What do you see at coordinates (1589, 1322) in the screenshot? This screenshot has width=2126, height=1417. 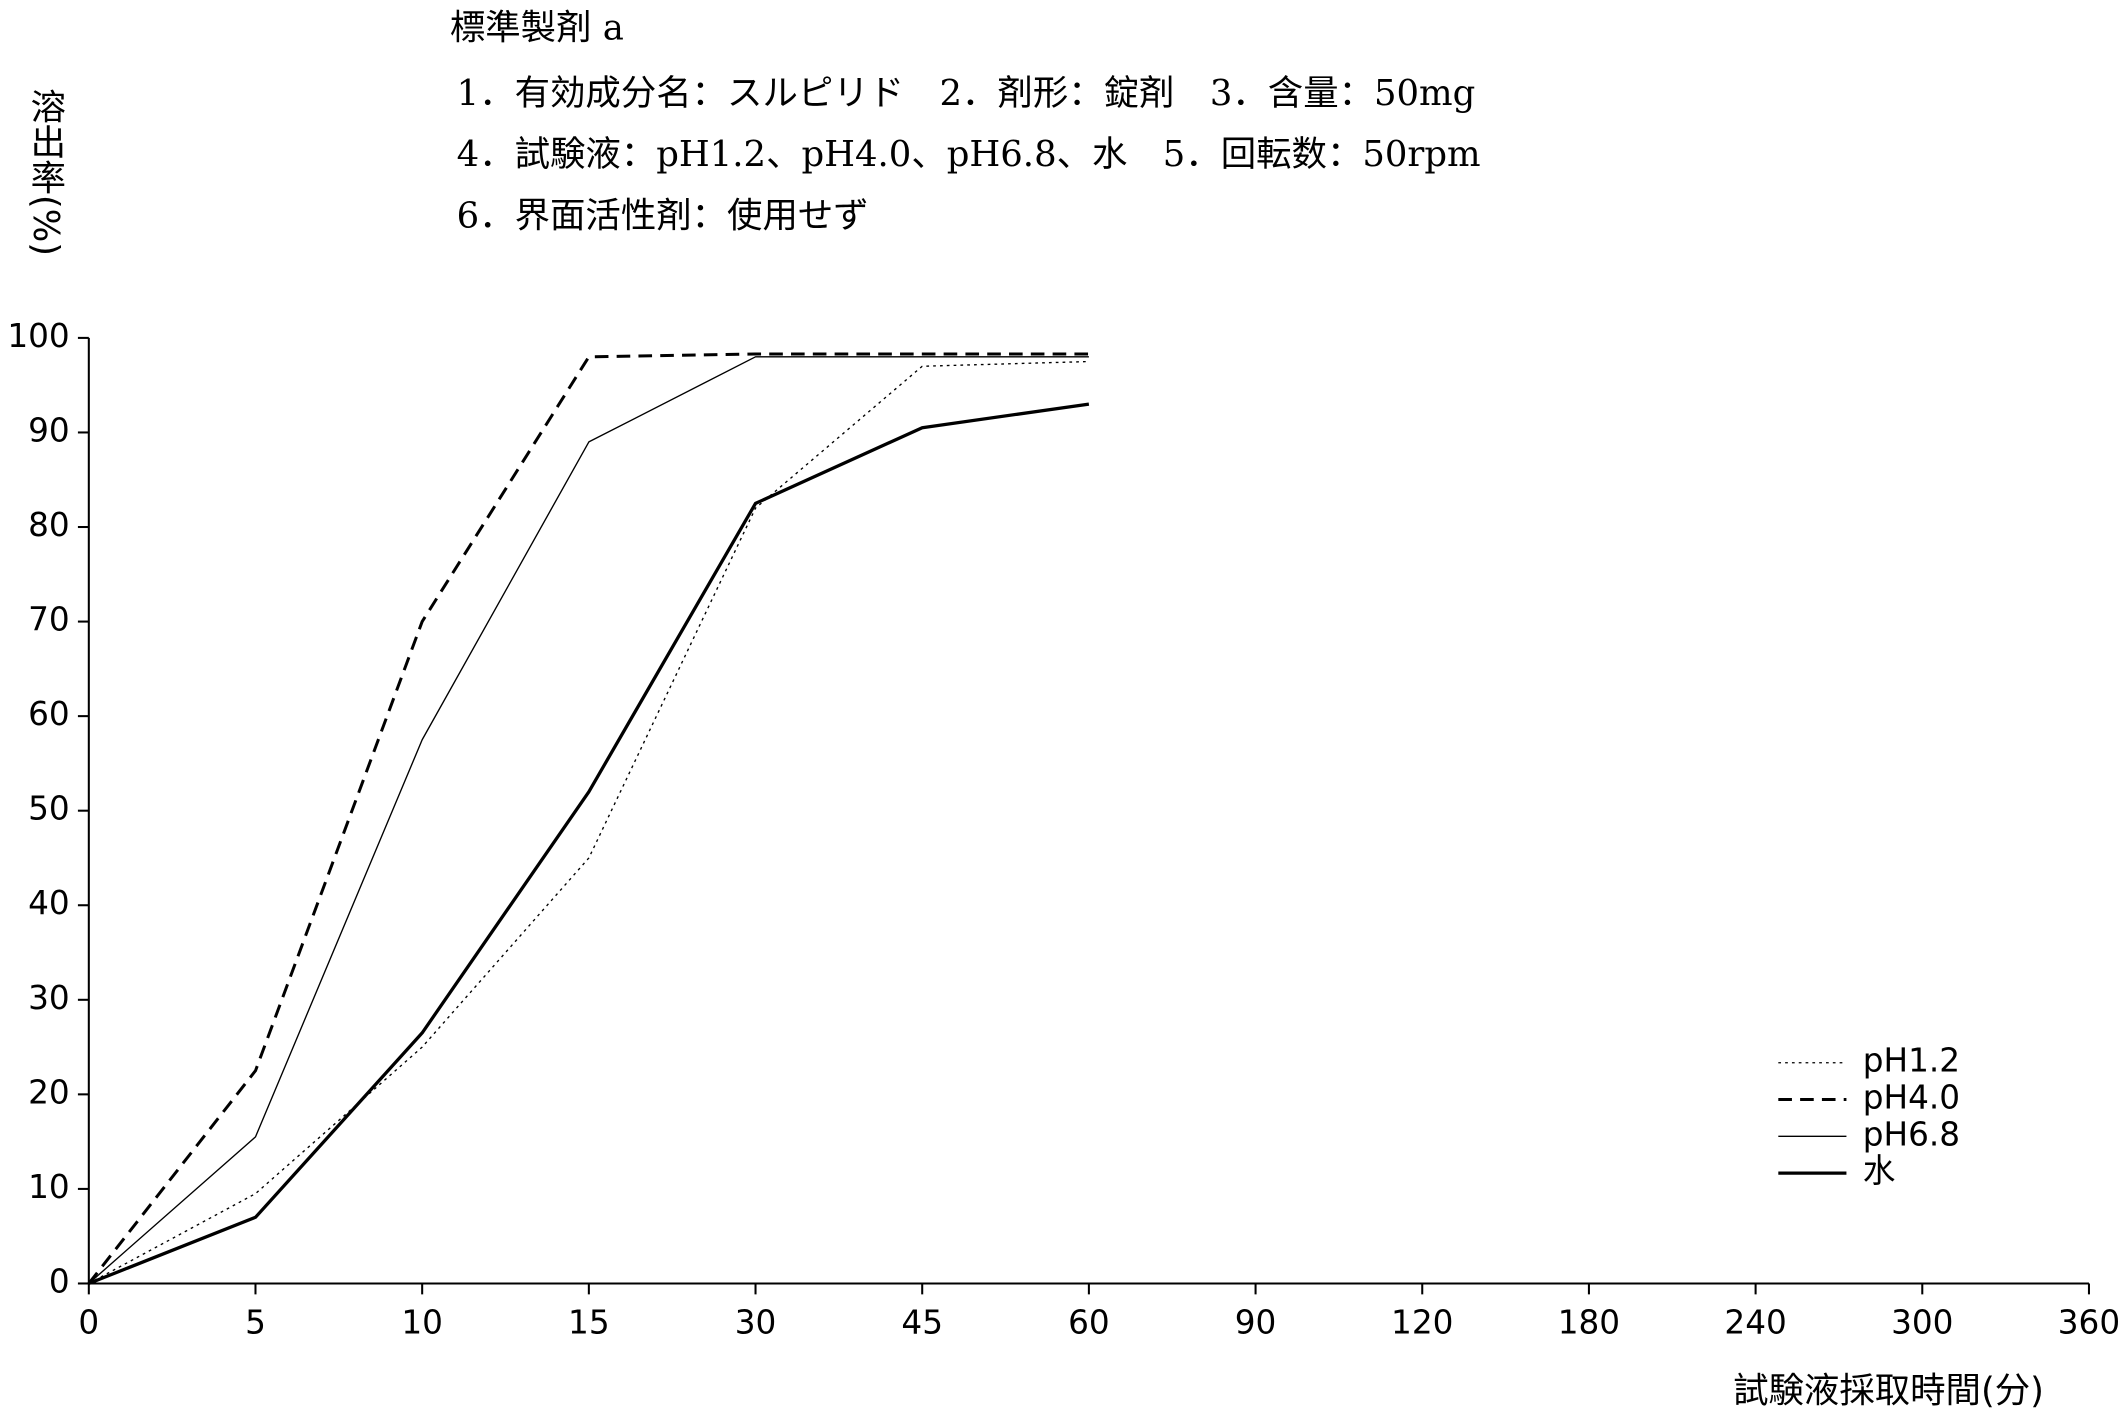 I see `x-tick-label: 180` at bounding box center [1589, 1322].